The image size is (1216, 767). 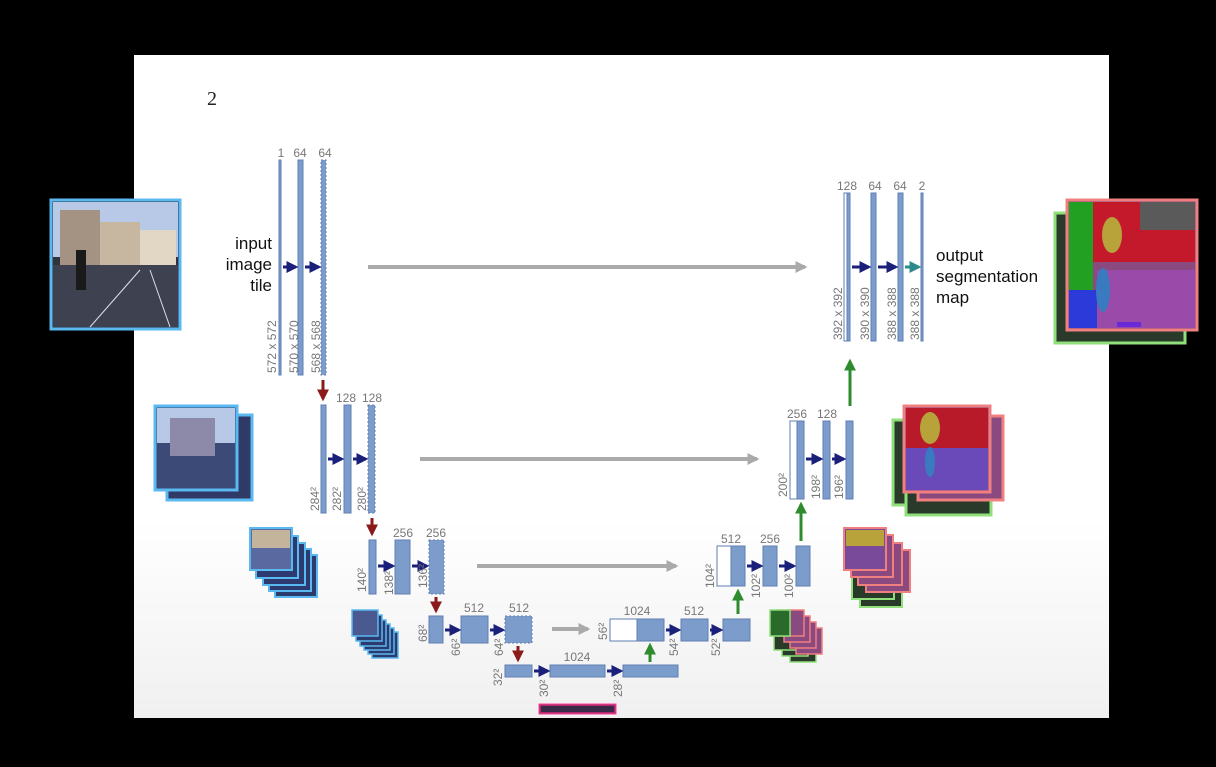 I want to click on size-label: 572 x 572, so click(x=272, y=346).